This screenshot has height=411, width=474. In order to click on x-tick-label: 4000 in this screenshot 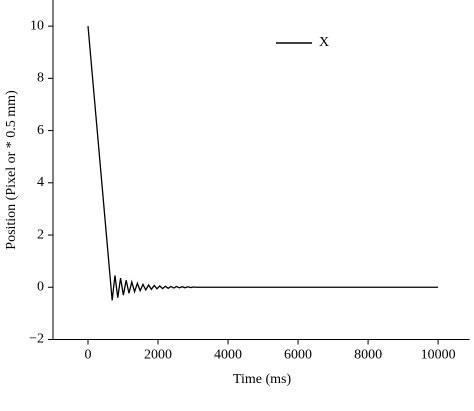, I will do `click(228, 355)`.